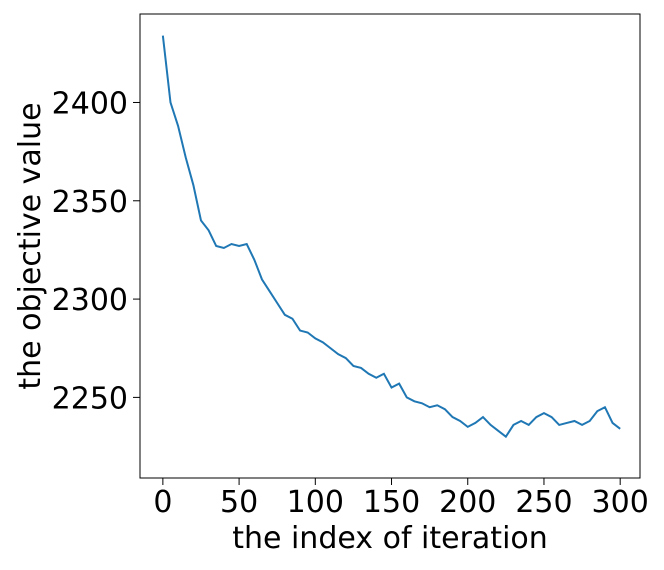 The width and height of the screenshot is (664, 570). I want to click on y-tick-label: 2250, so click(90, 398).